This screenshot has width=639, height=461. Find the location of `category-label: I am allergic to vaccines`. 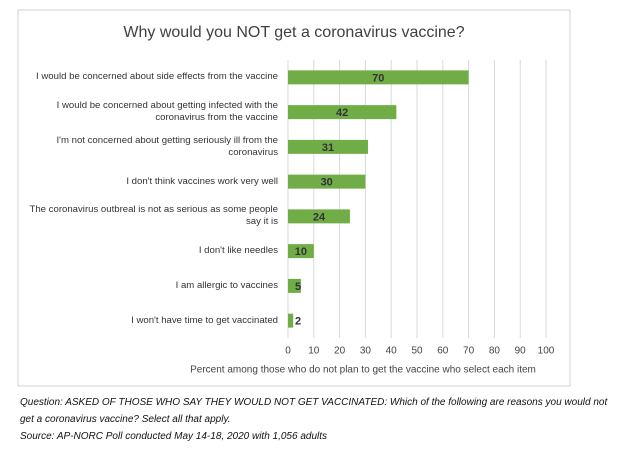

category-label: I am allergic to vaccines is located at coordinates (226, 285).